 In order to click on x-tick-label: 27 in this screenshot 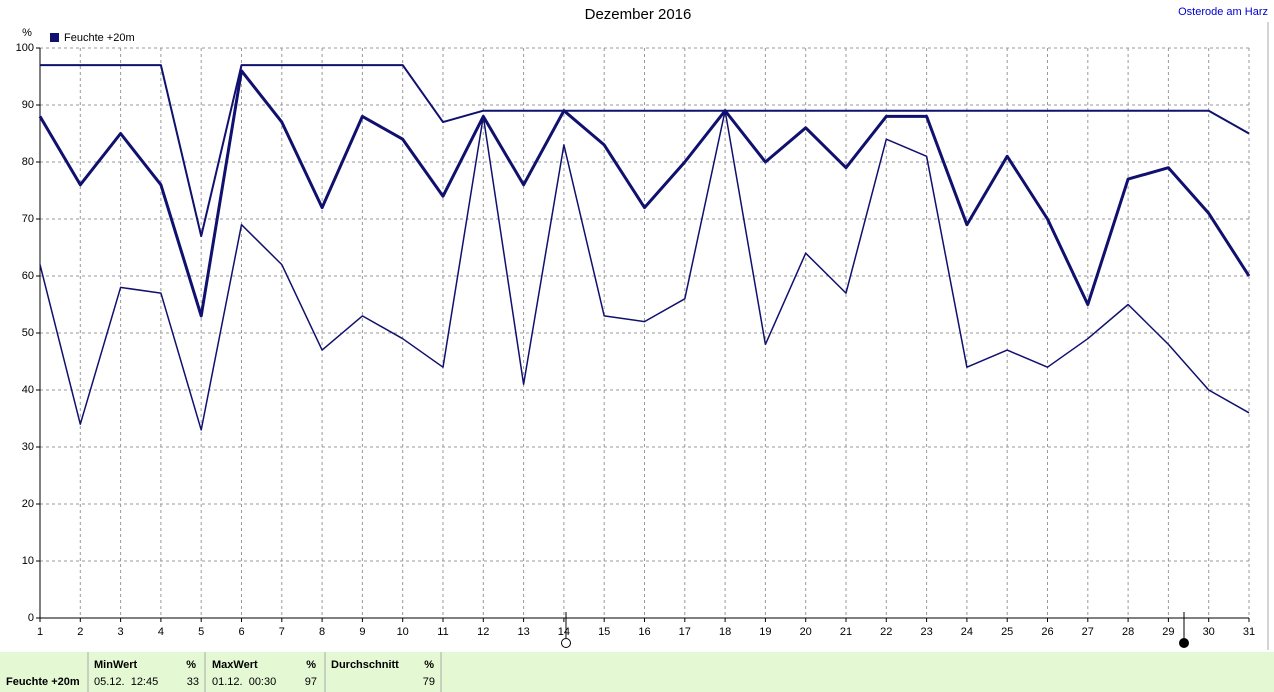, I will do `click(1088, 632)`.